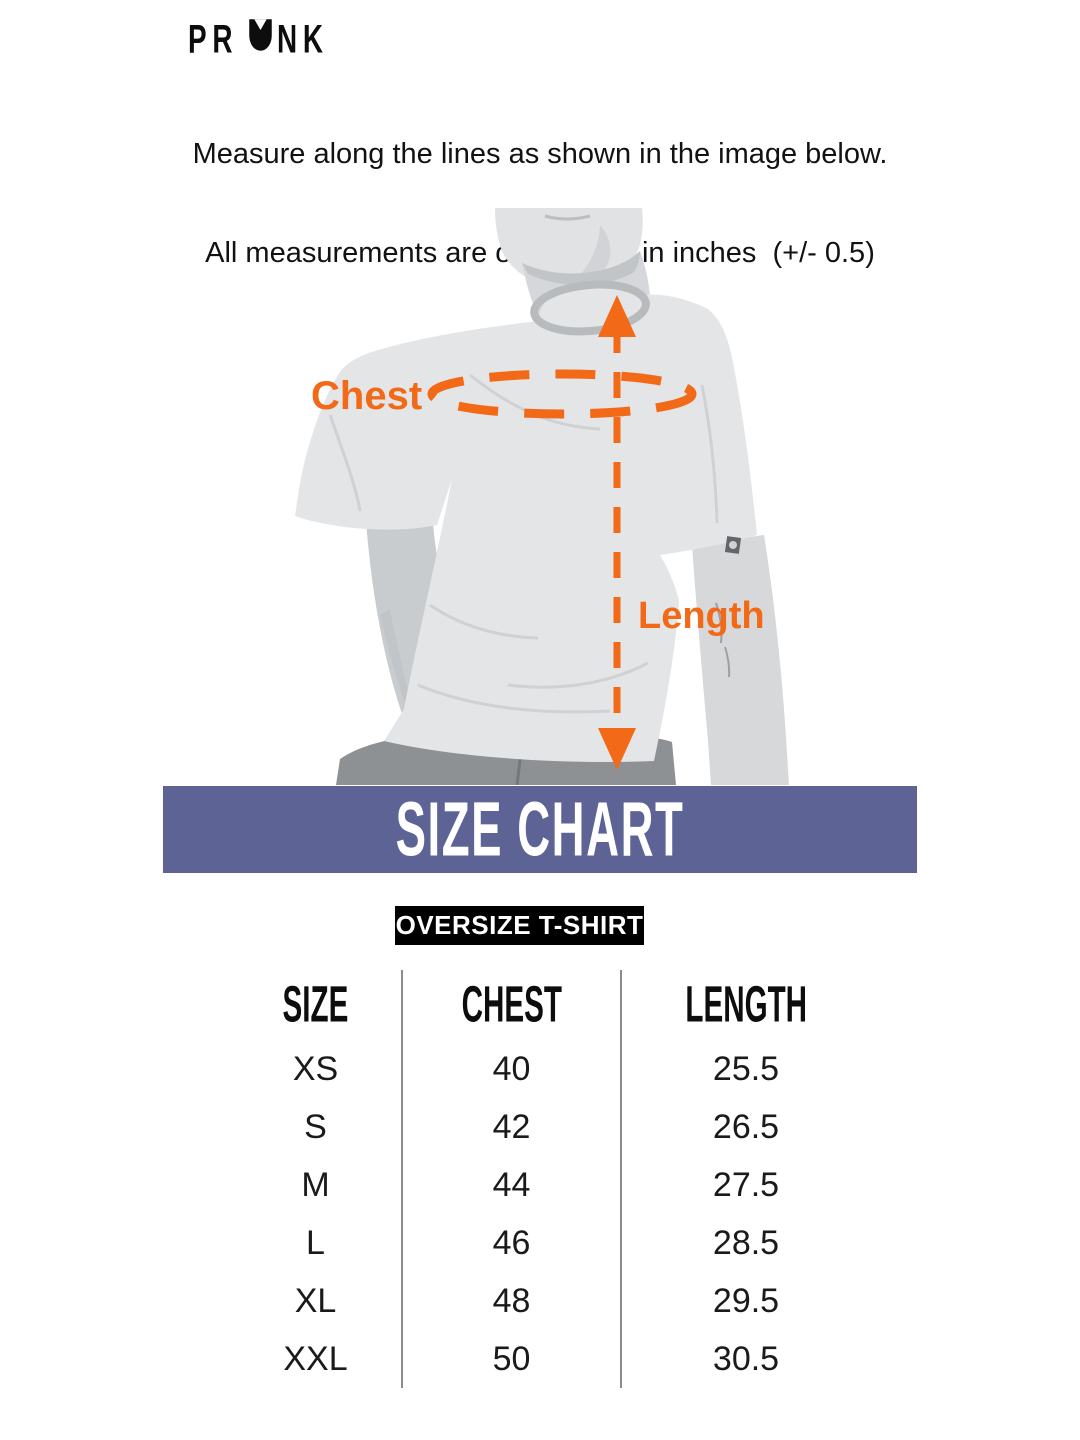  What do you see at coordinates (315, 1358) in the screenshot?
I see `cell-size: XXL` at bounding box center [315, 1358].